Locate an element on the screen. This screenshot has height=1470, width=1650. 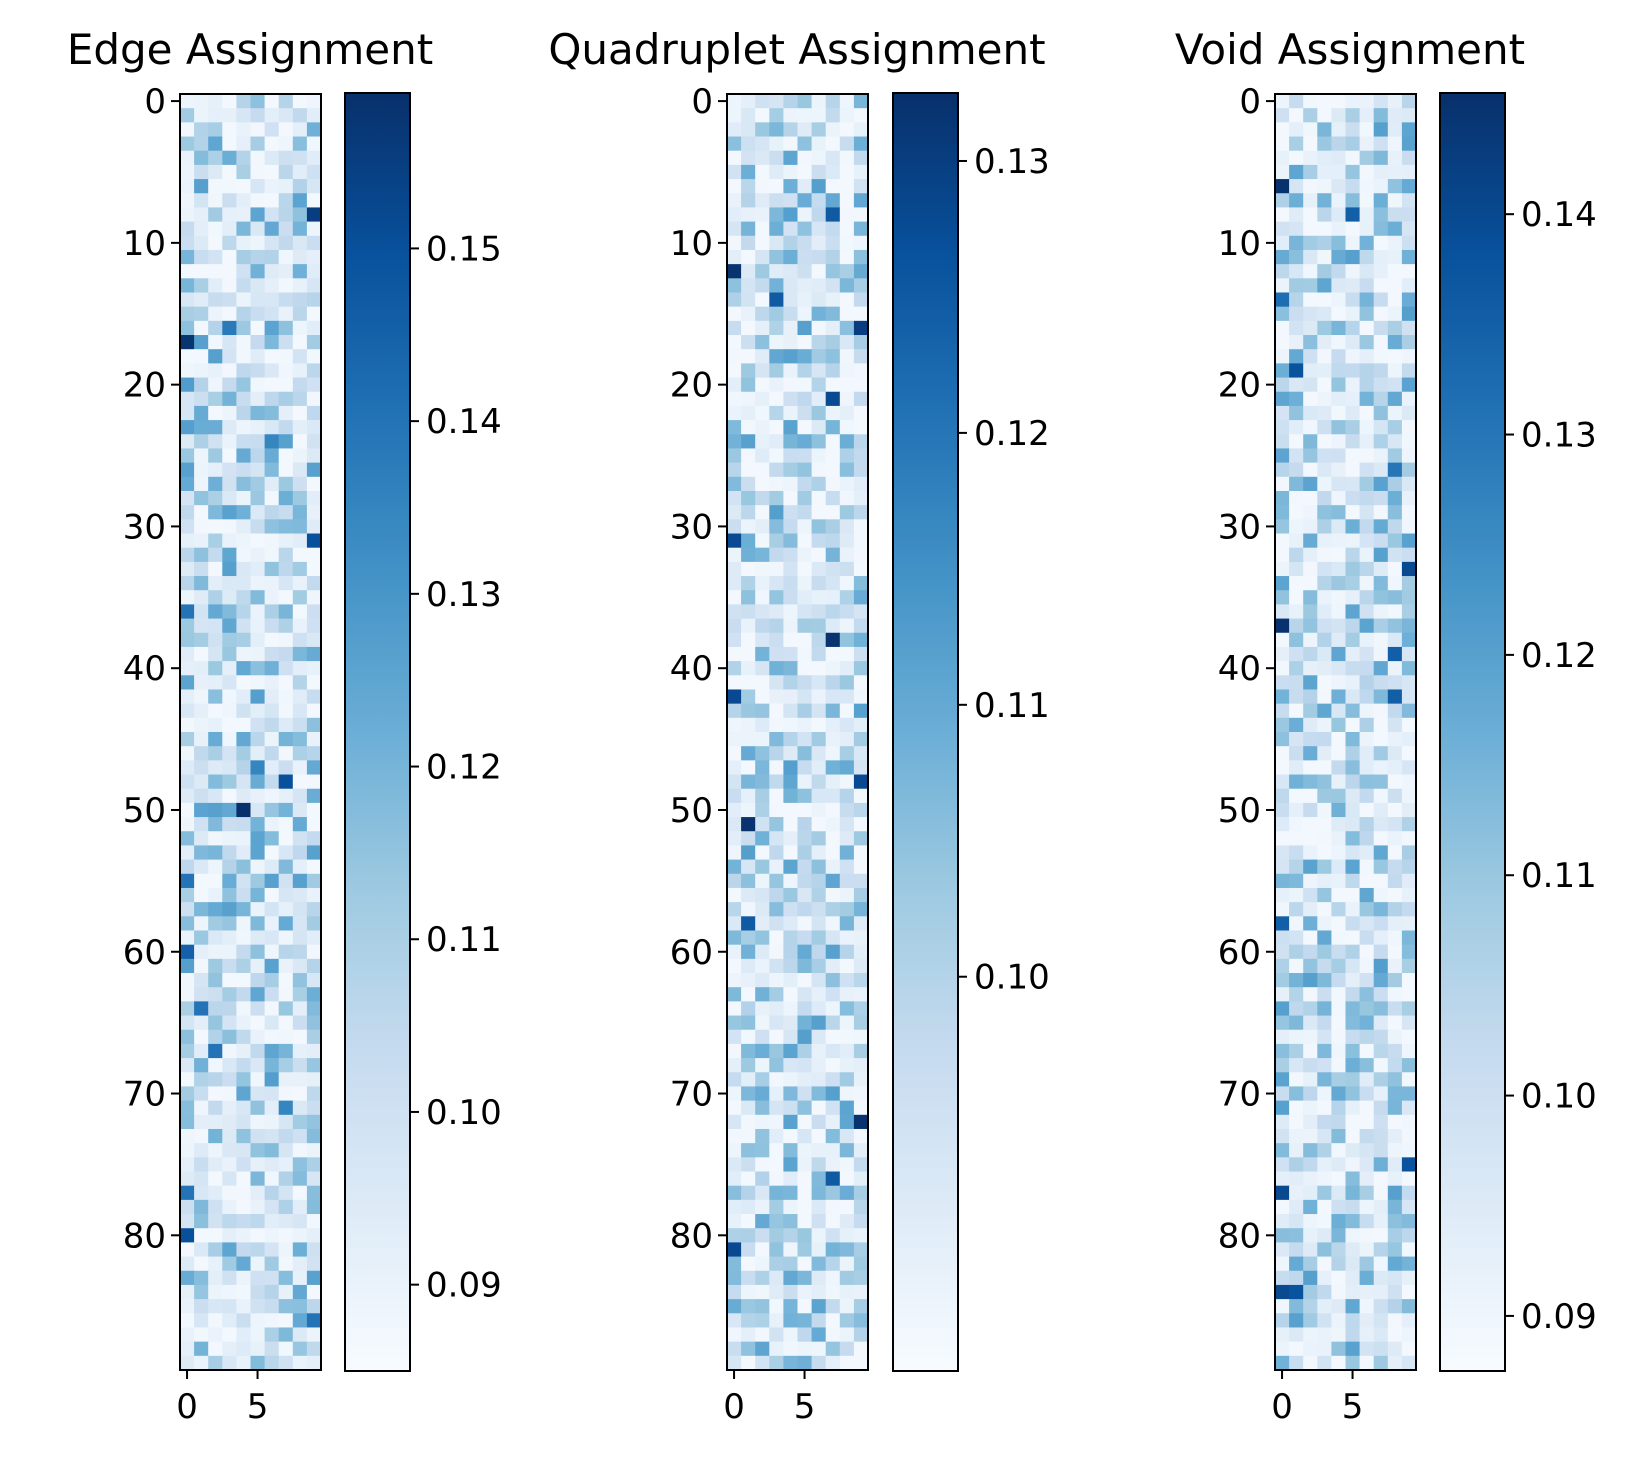
x-tick-label: 0 is located at coordinates (734, 1407).